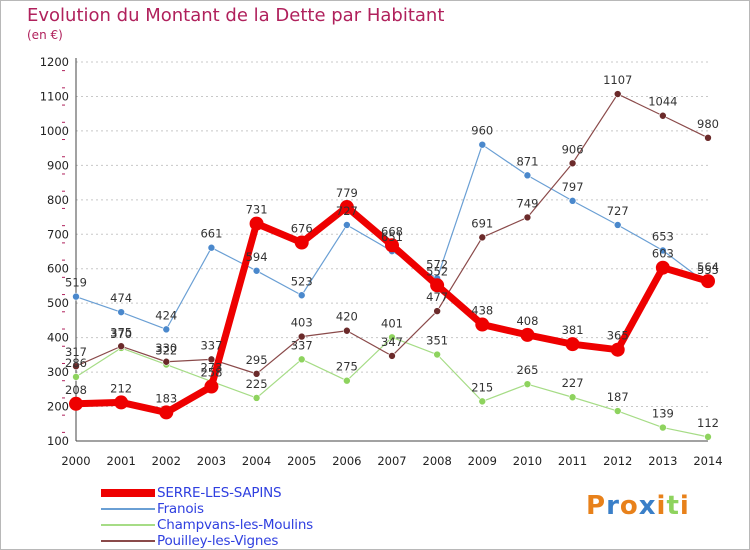 The image size is (750, 550). I want to click on data-label: 555, so click(708, 270).